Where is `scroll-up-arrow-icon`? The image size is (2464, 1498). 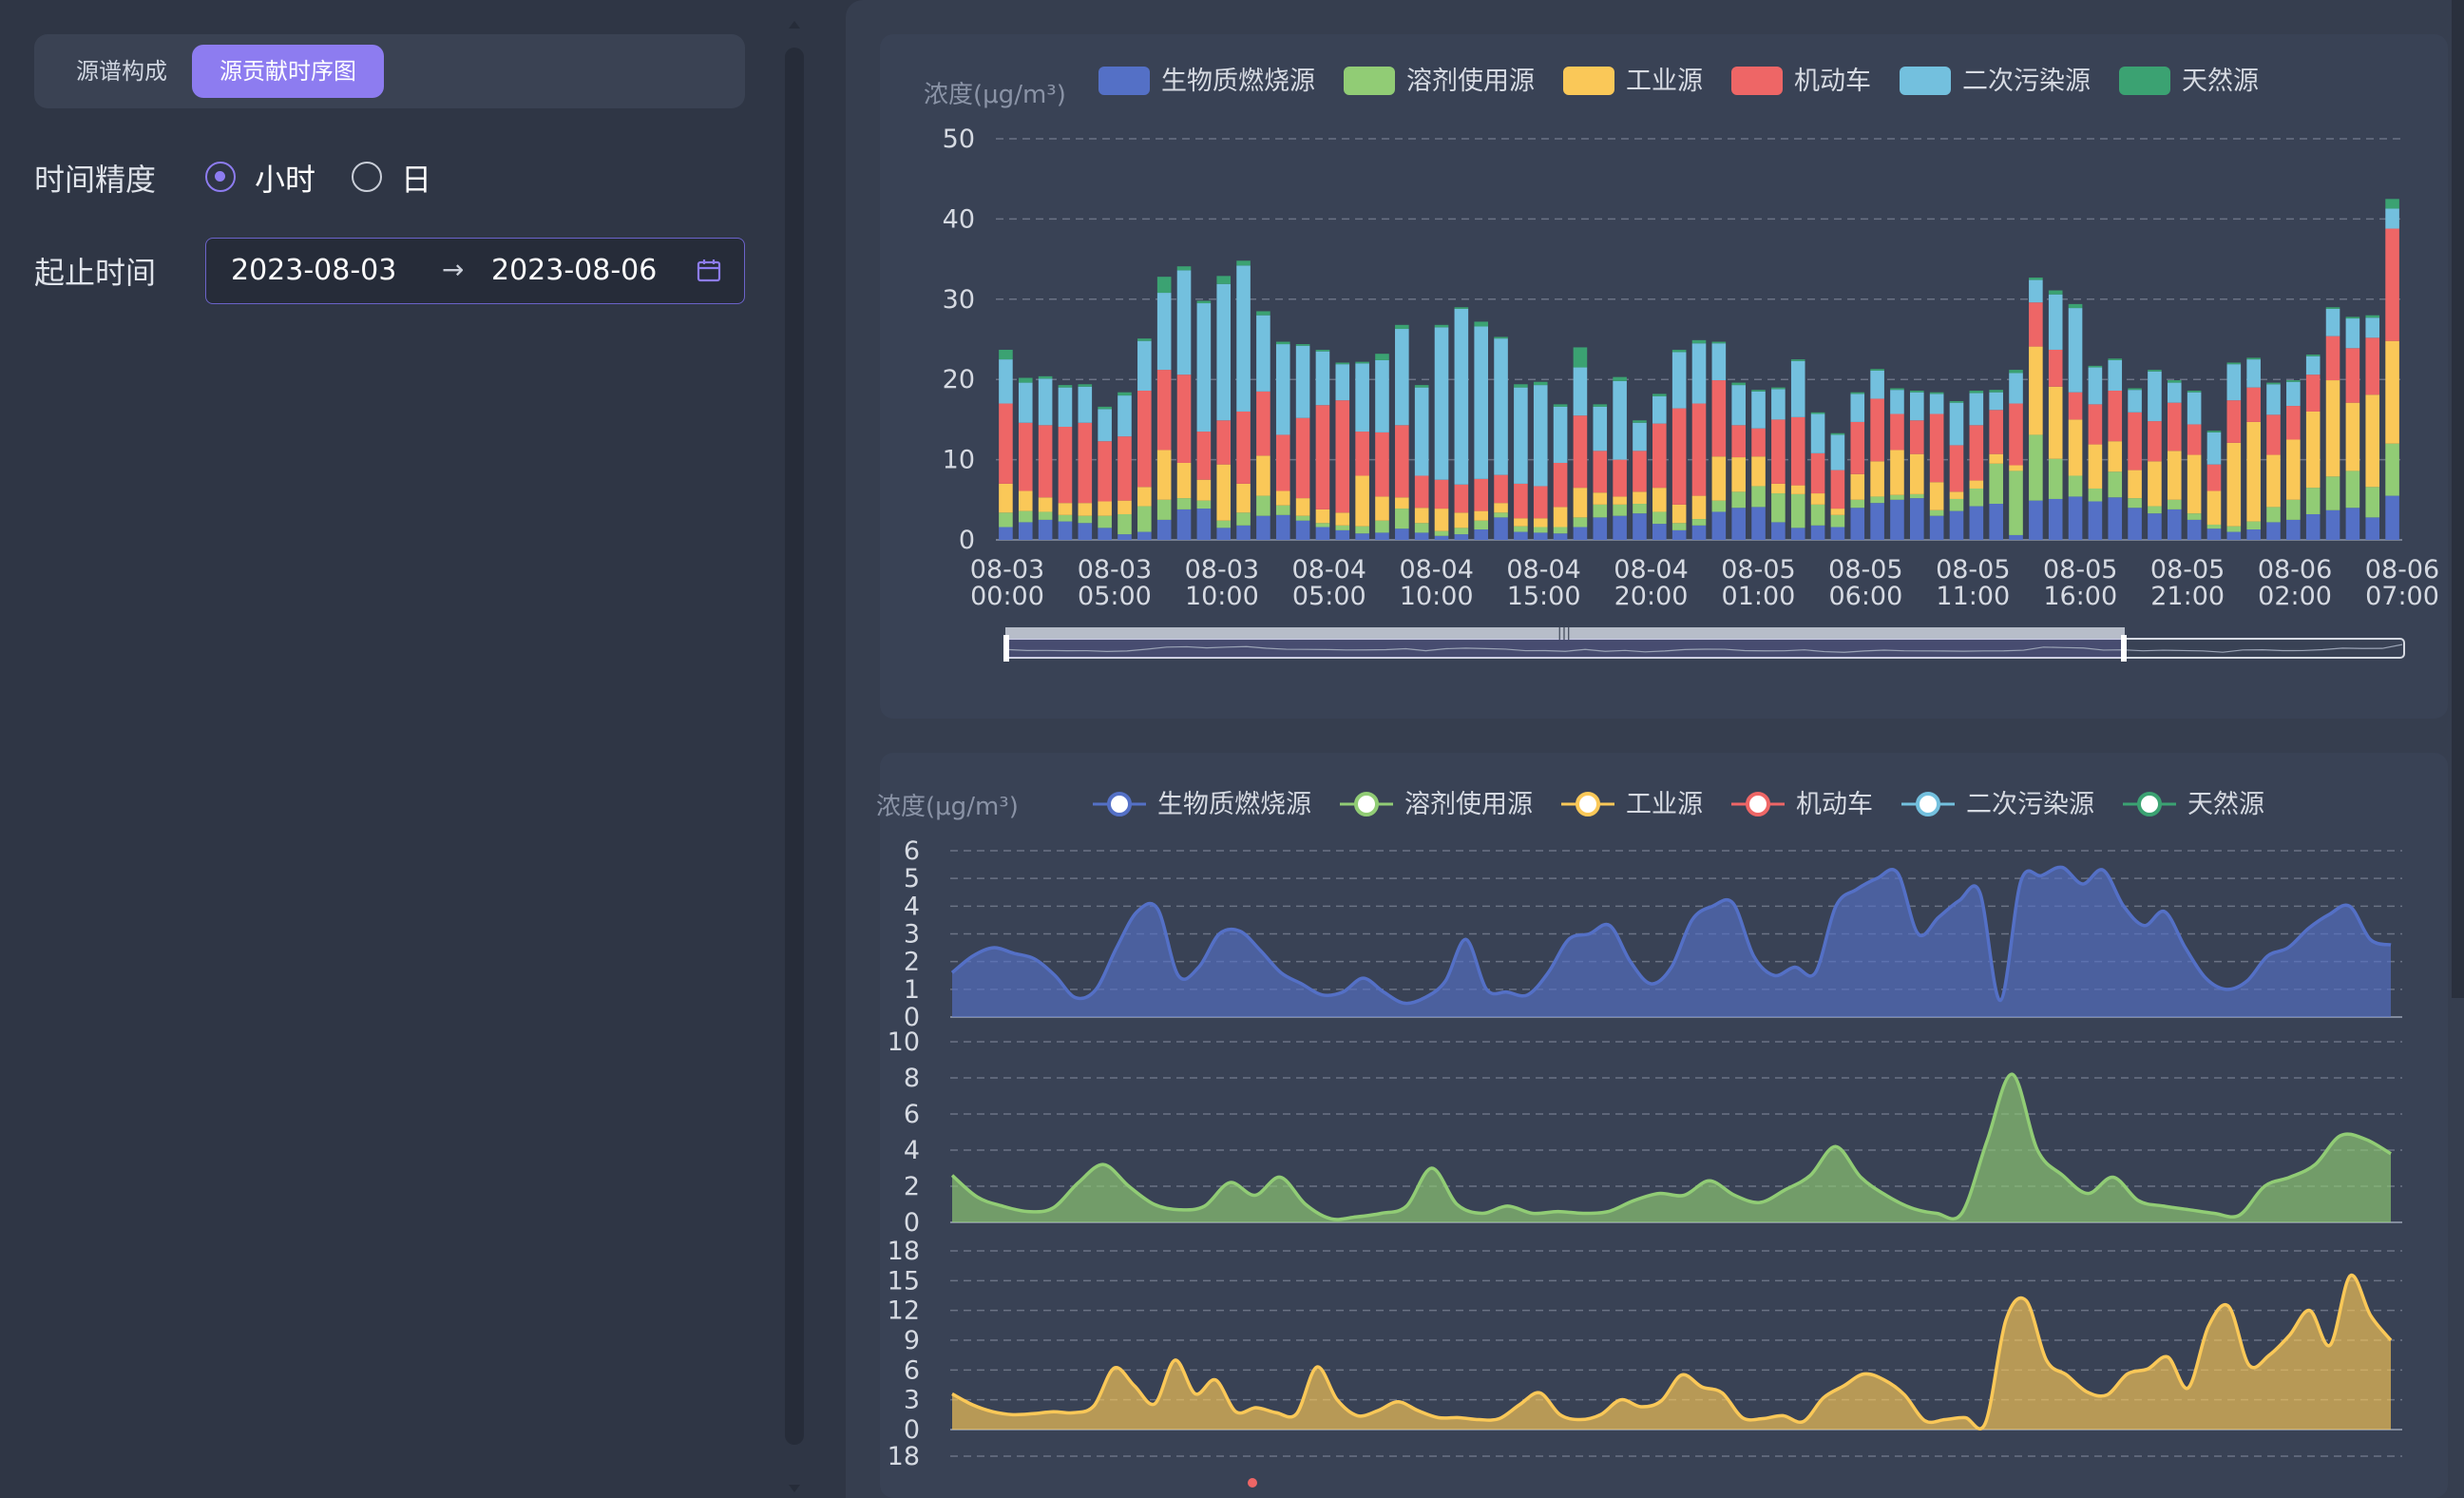
scroll-up-arrow-icon is located at coordinates (794, 25).